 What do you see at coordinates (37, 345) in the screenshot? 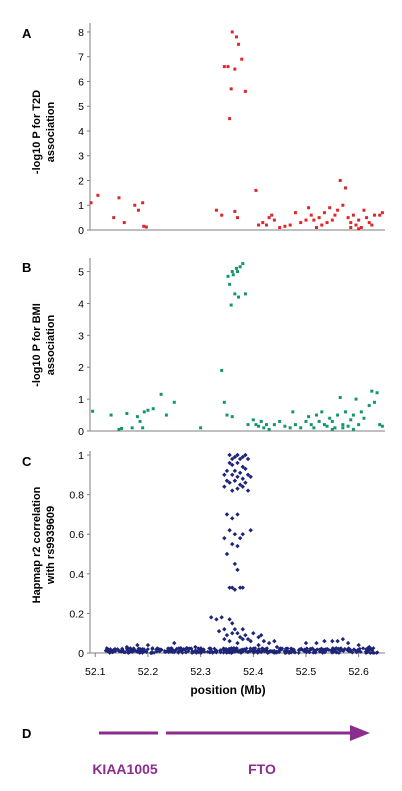
I see `panel-b-ylabel-line1: -log10 P for BMI` at bounding box center [37, 345].